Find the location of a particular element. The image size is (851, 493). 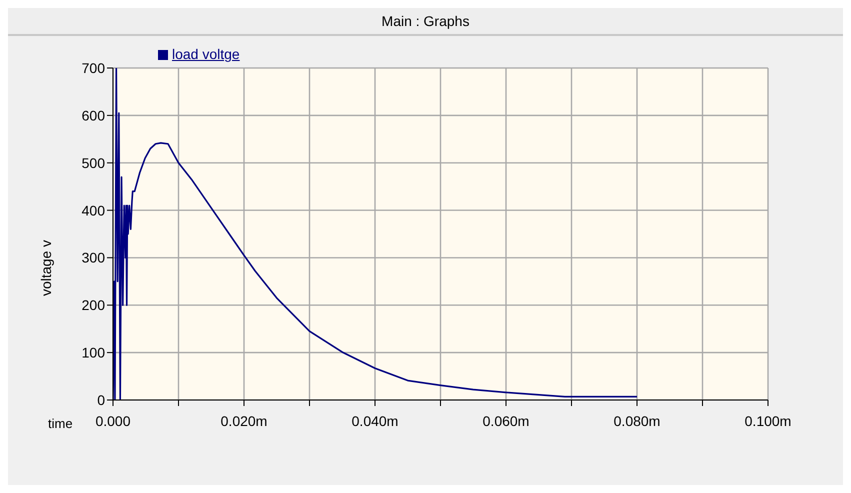

y-tick-label: 700 is located at coordinates (94, 68).